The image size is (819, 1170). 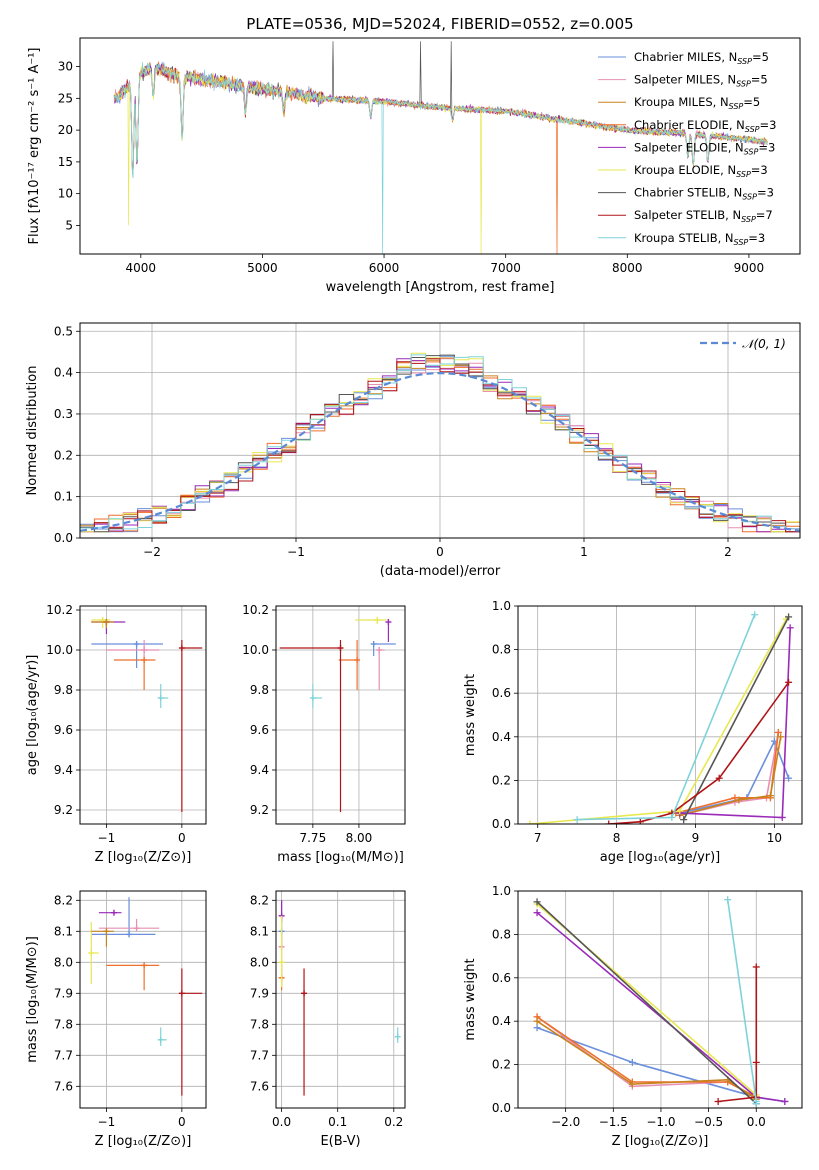 I want to click on y-tick-label: 10, so click(x=65, y=194).